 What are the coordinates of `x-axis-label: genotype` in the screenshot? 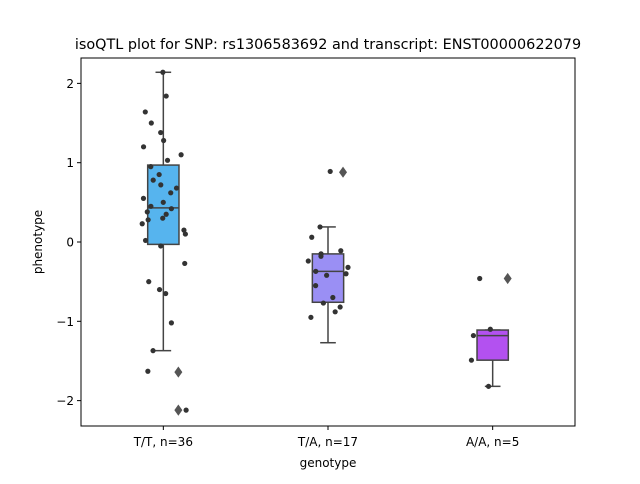 It's located at (328, 463).